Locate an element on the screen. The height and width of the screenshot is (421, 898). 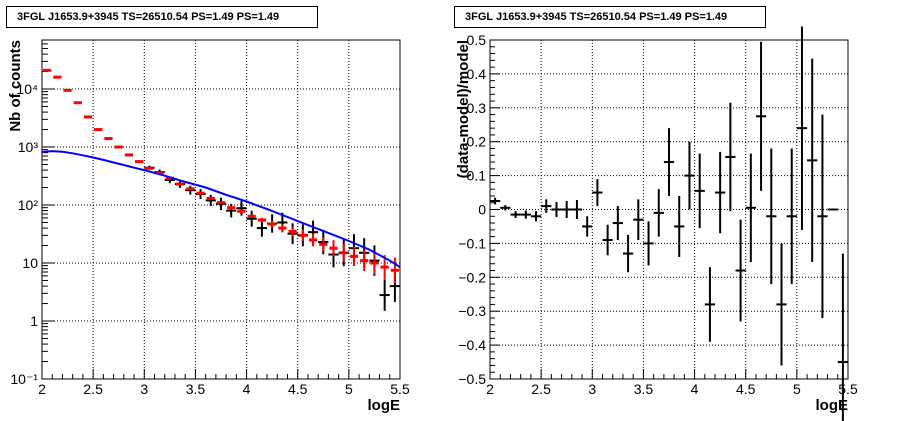
right-y-tick-label: 0.5 is located at coordinates (477, 40).